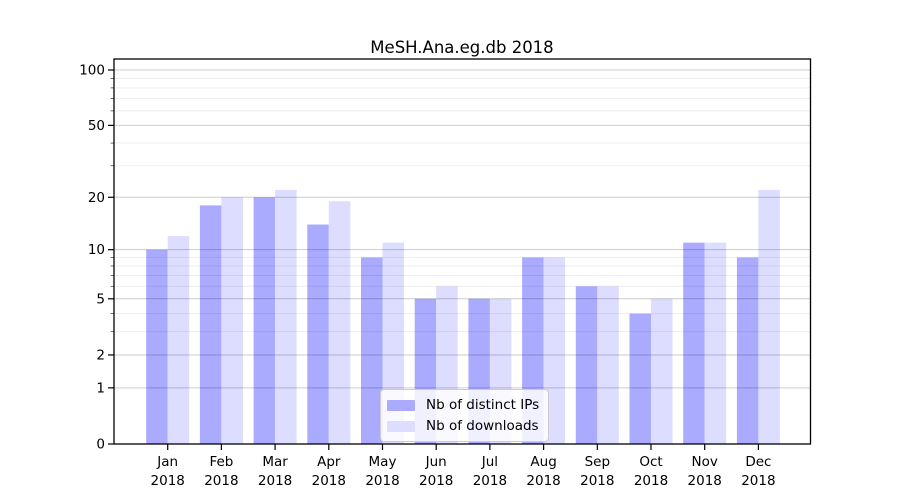  What do you see at coordinates (318, 334) in the screenshot?
I see `bar-distinct-ips-apr` at bounding box center [318, 334].